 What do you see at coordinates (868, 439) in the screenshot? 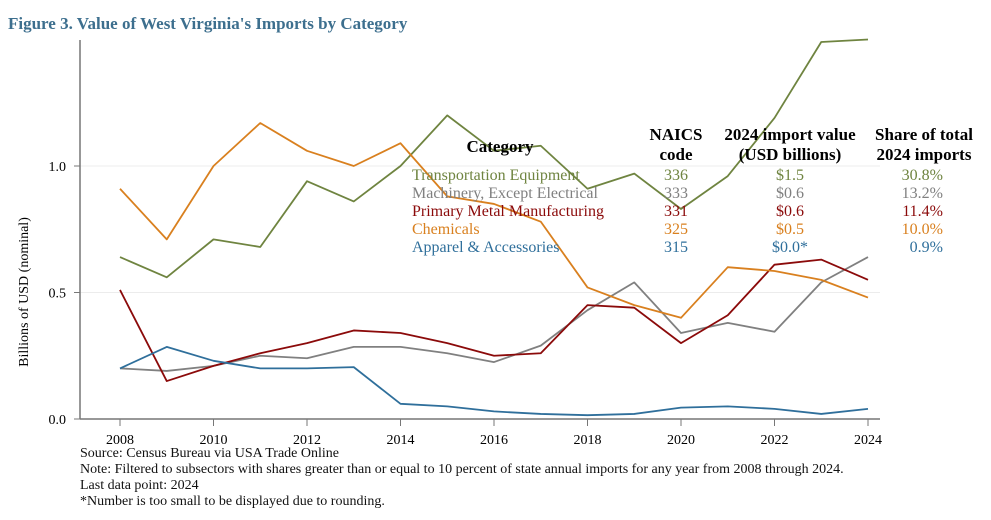
I see `x-tick-label: 2024` at bounding box center [868, 439].